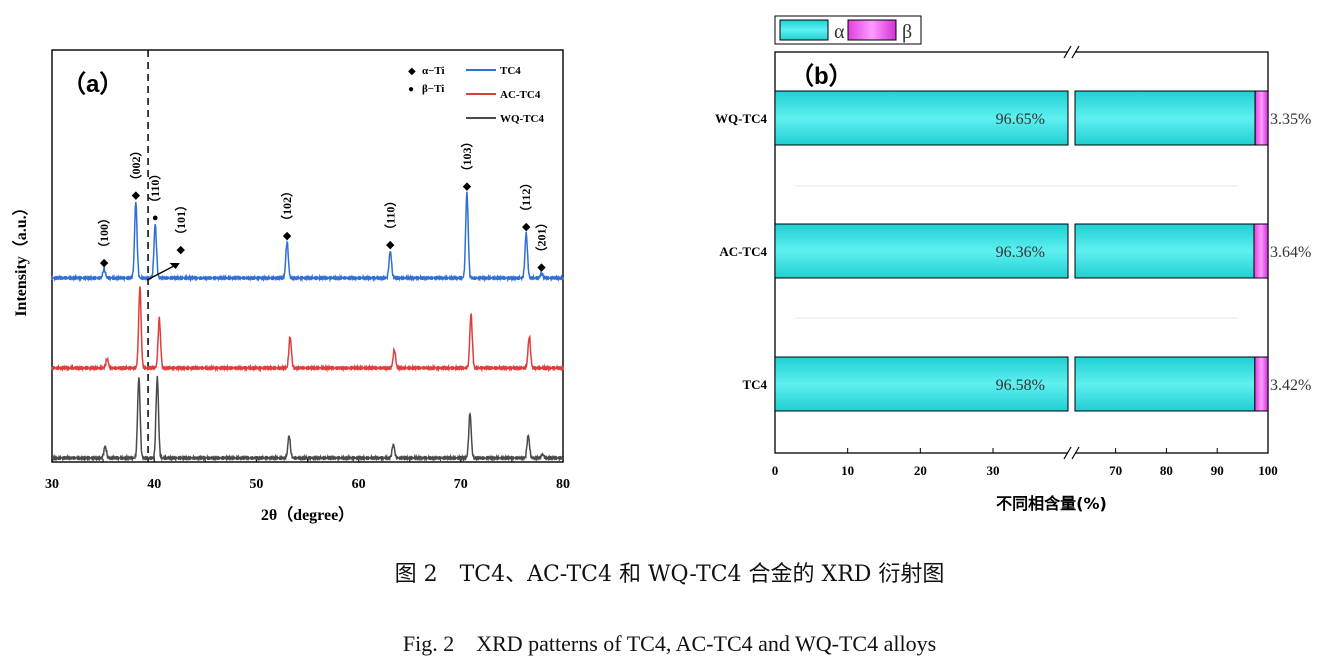 The image size is (1339, 670). What do you see at coordinates (52, 484) in the screenshot?
I see `xrd-x-tick-label: 30` at bounding box center [52, 484].